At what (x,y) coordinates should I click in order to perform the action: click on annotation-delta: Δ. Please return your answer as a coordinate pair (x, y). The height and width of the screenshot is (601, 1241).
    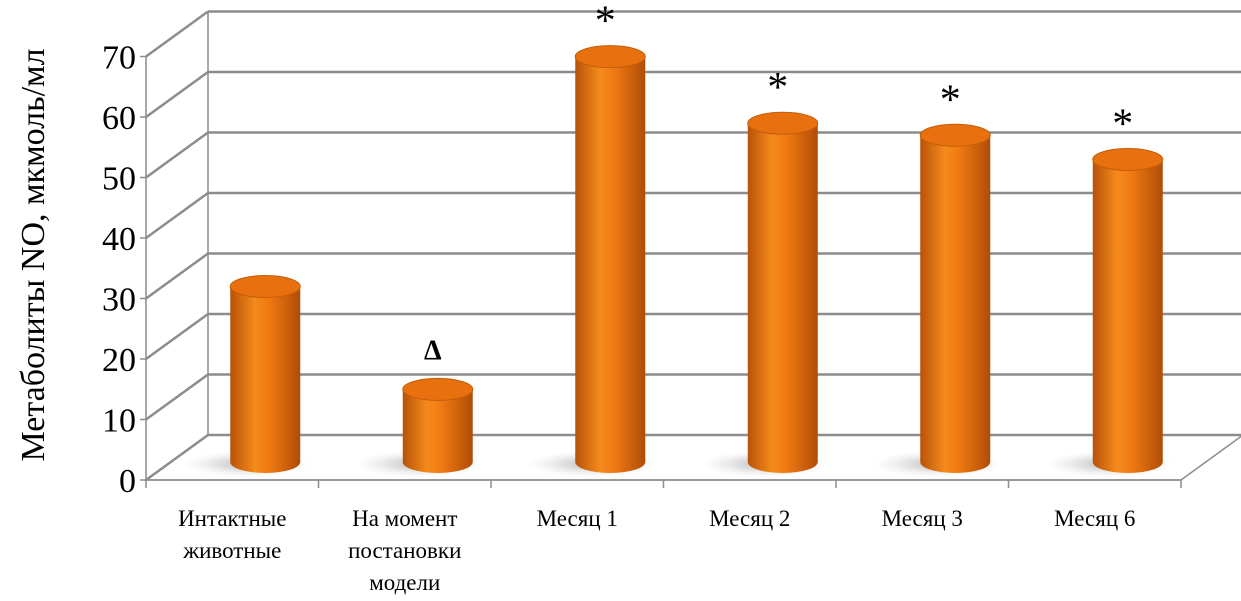
    Looking at the image, I should click on (433, 350).